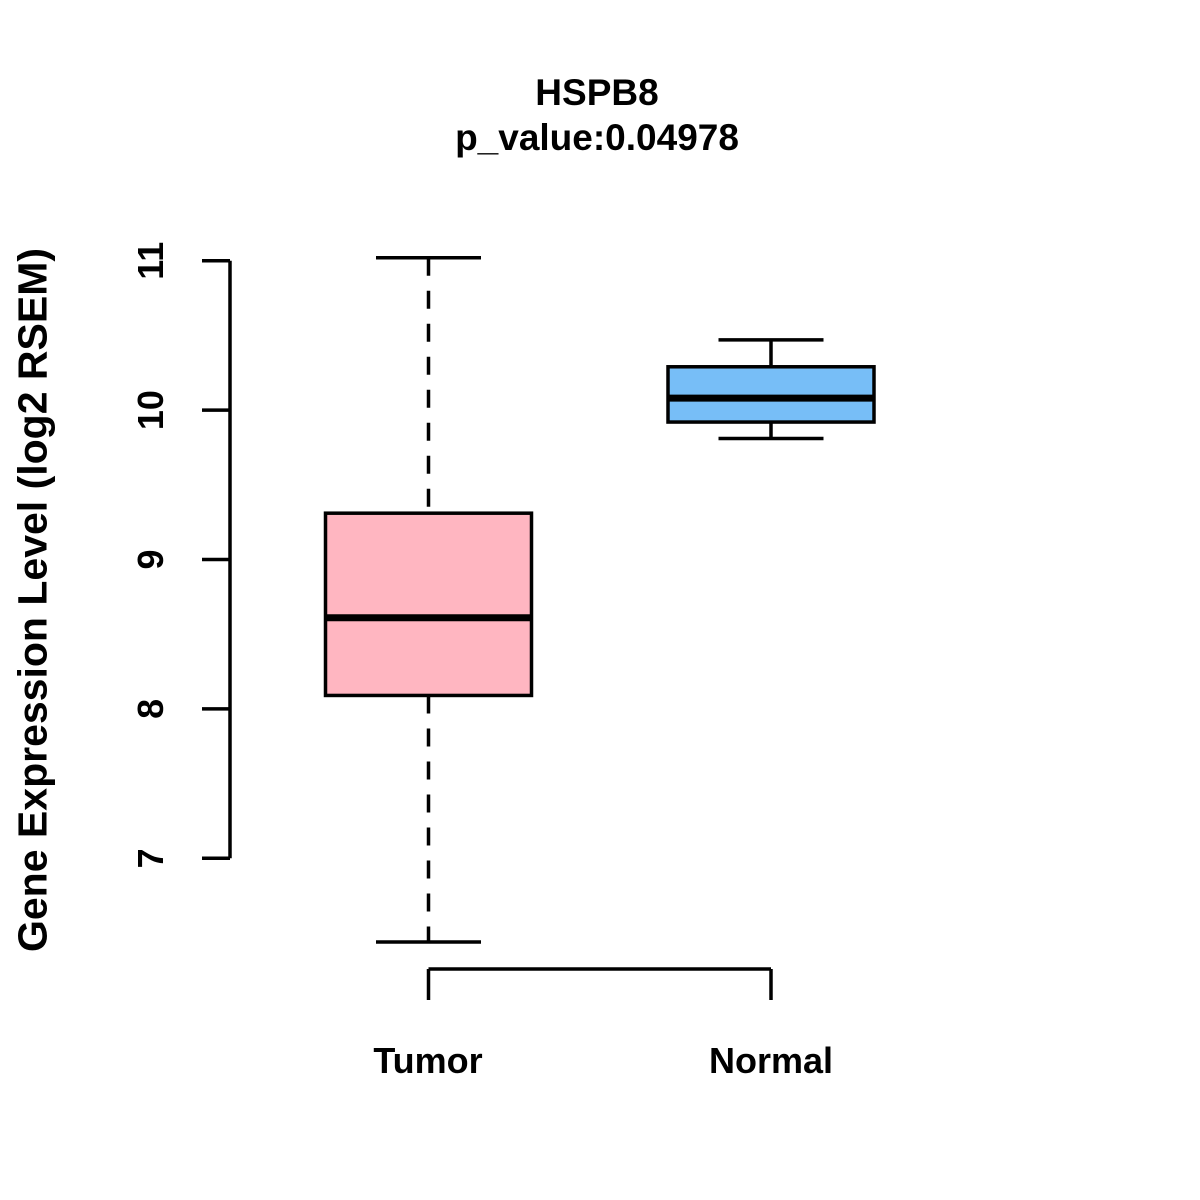  Describe the element at coordinates (597, 137) in the screenshot. I see `chart-subtitle-pvalue: p_value:0.04978` at that location.